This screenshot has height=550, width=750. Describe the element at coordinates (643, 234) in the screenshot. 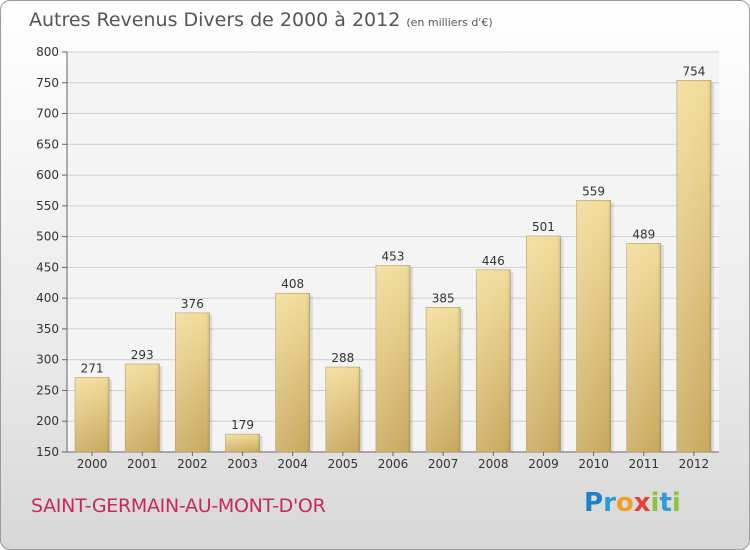

I see `value-label-2011: 489` at that location.